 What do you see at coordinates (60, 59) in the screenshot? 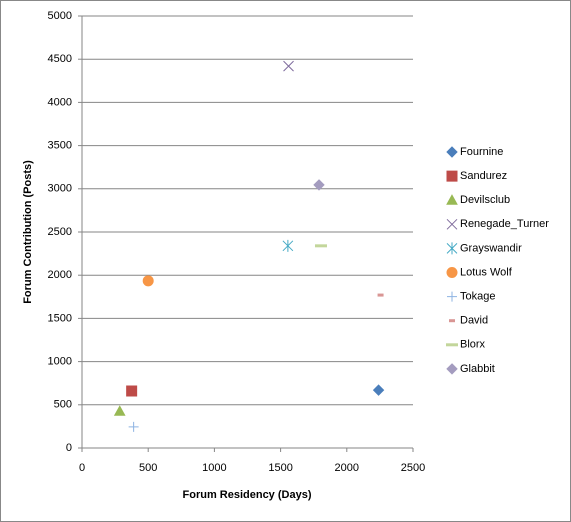
I see `y-tick-label: 4500` at bounding box center [60, 59].